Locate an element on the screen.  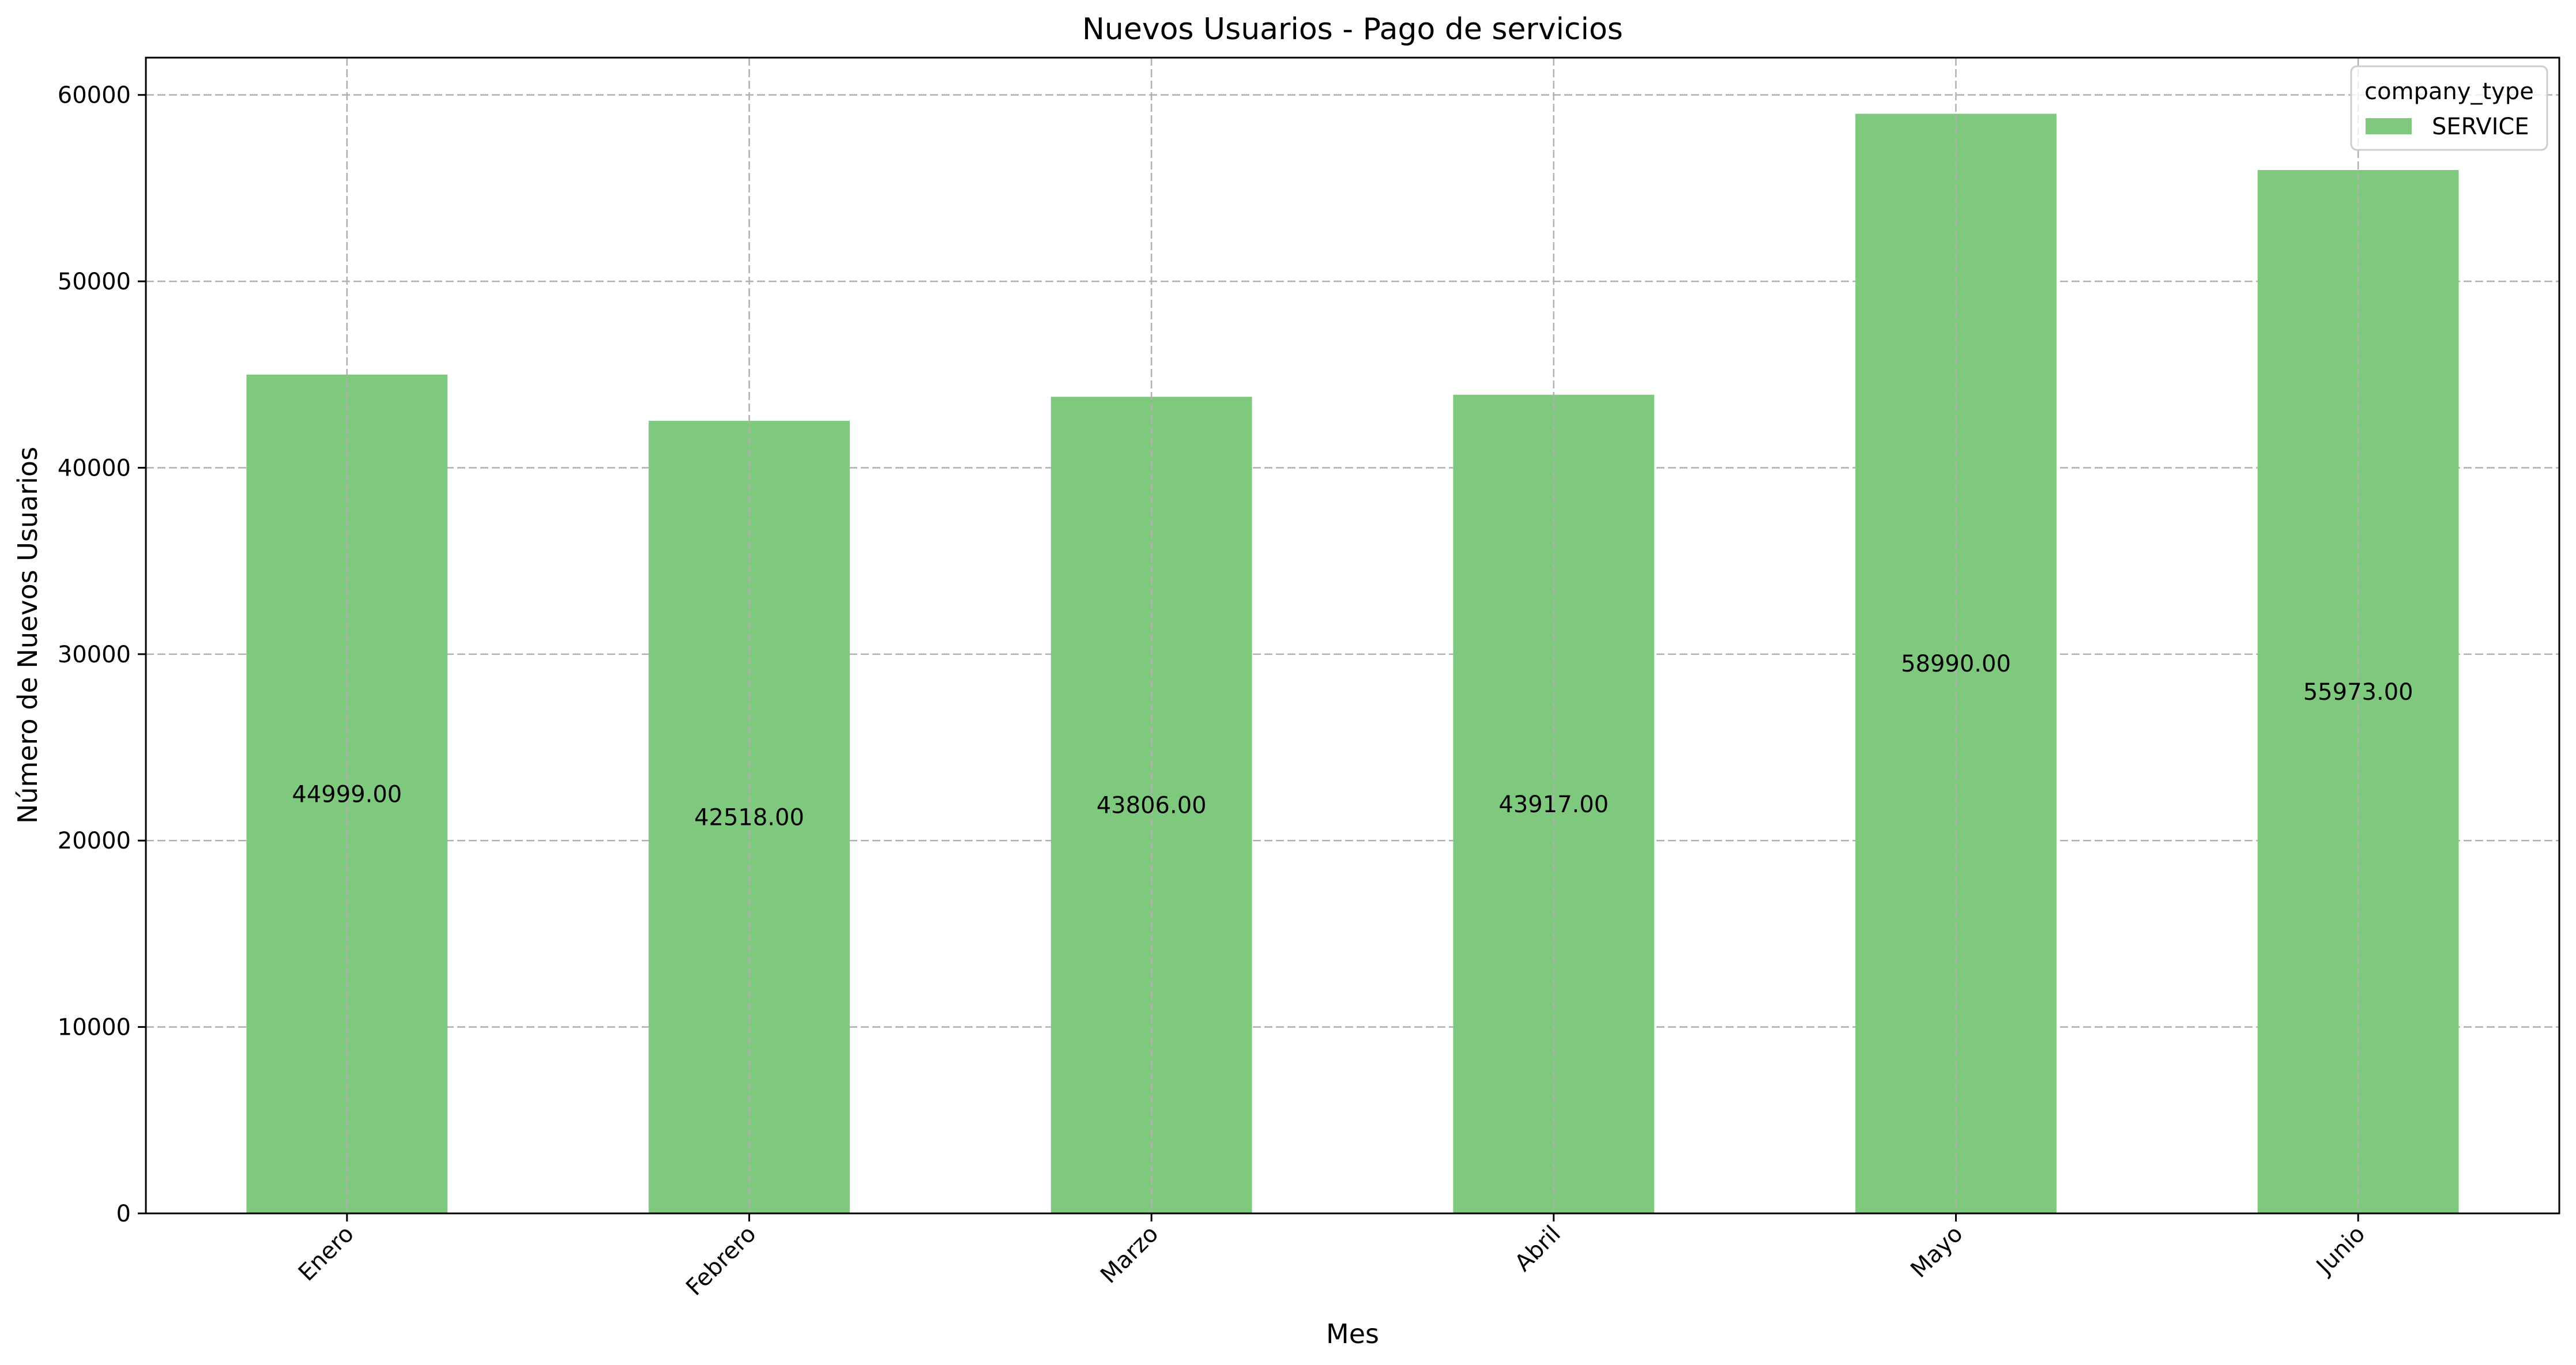
legend: company_type SERVICE is located at coordinates (2449, 108).